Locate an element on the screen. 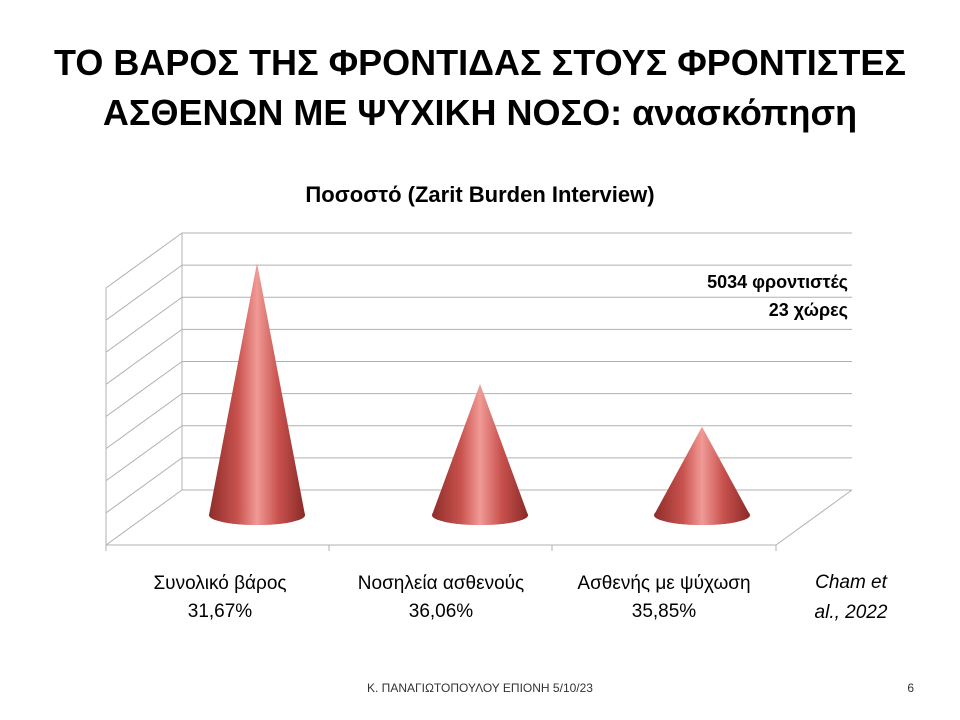  category-label-hospitalization: Νοσηλεία ασθενούς 36,06% is located at coordinates (441, 598).